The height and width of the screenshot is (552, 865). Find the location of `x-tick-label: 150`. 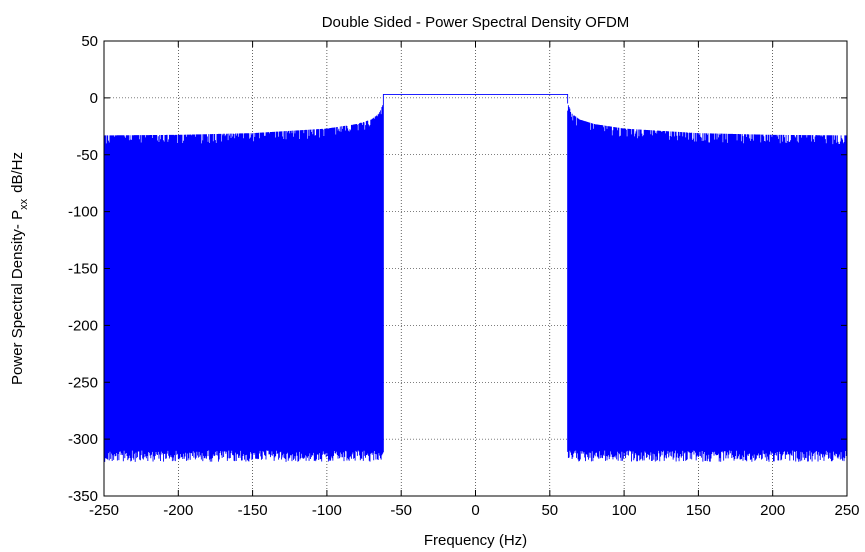

x-tick-label: 150 is located at coordinates (698, 510).